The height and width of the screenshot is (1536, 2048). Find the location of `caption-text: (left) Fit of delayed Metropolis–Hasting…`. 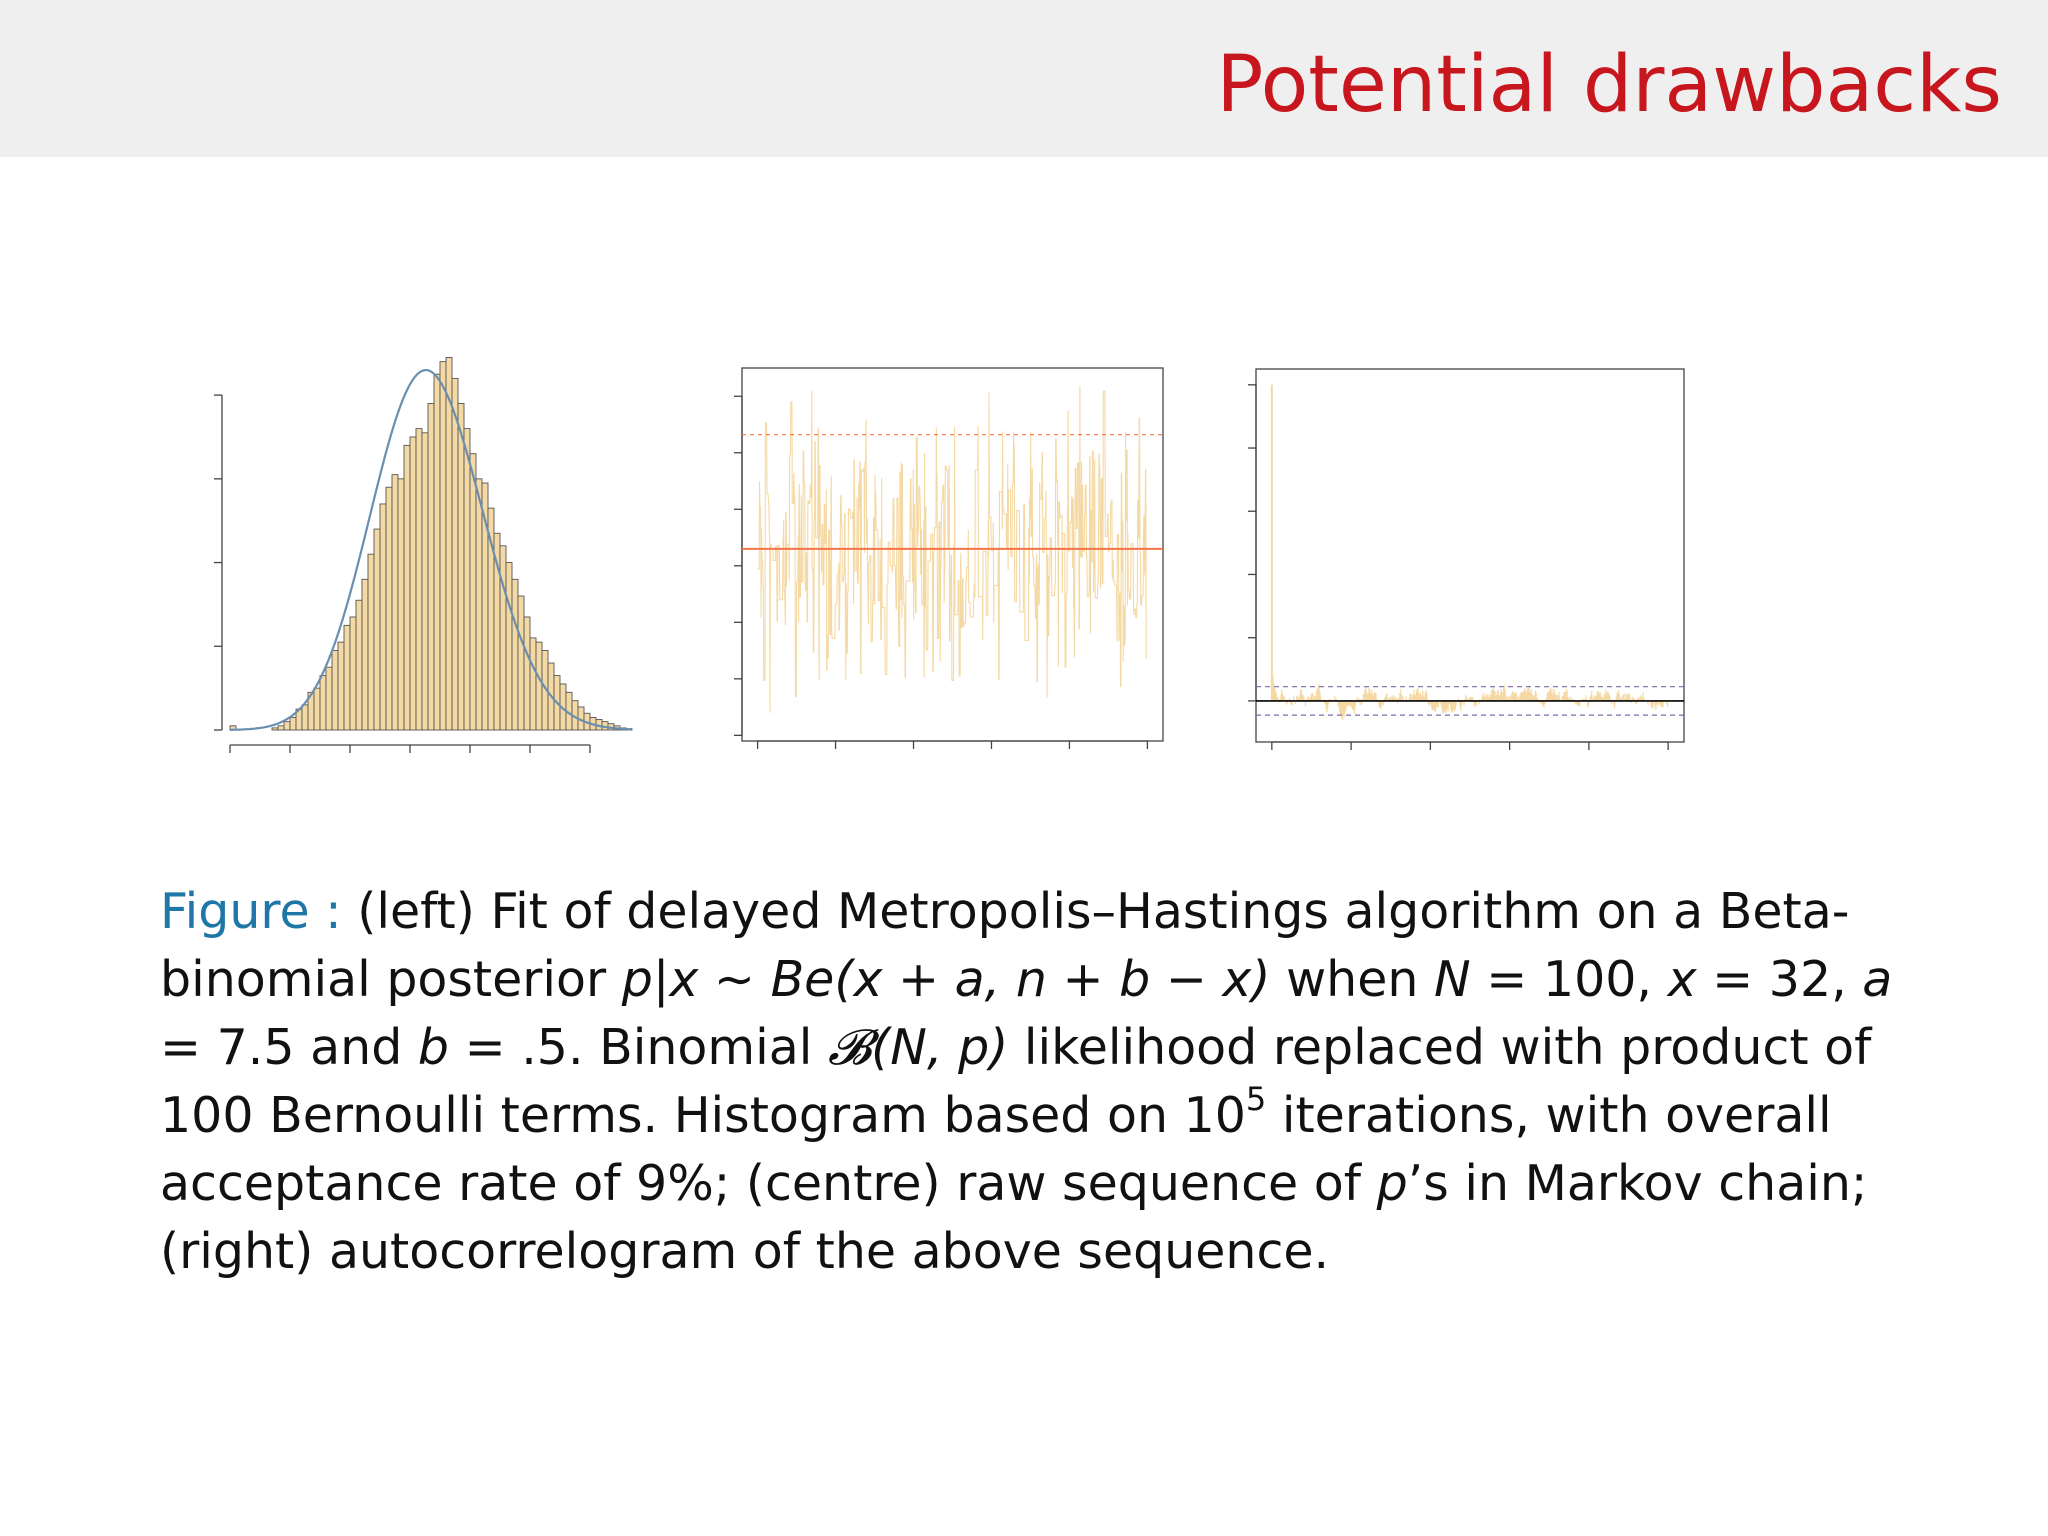

caption-text: (left) Fit of delayed Metropolis–Hasting… is located at coordinates (1005, 945).